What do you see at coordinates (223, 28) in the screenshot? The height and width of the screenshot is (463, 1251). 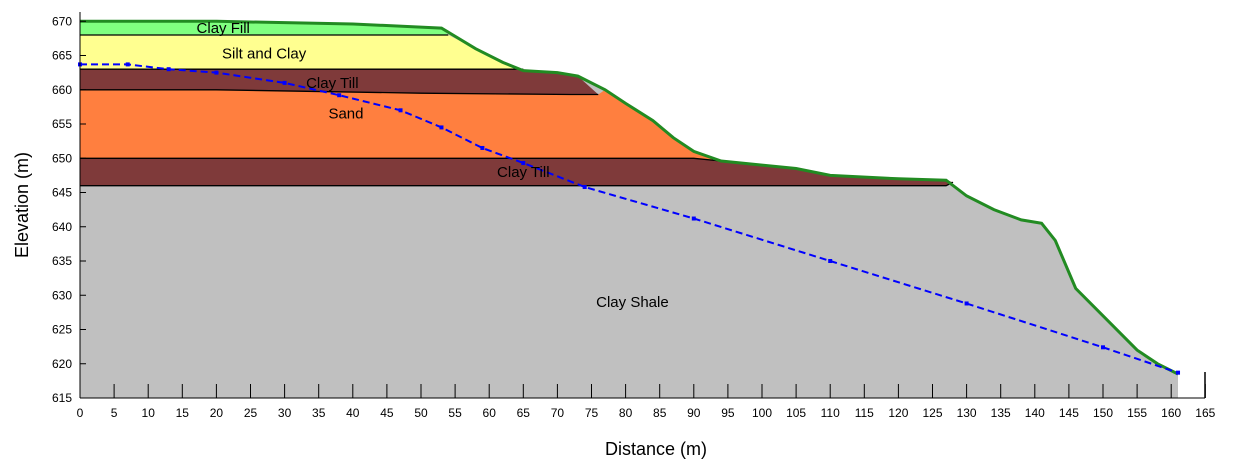 I see `layer-label-clay-fill: Clay Fill` at bounding box center [223, 28].